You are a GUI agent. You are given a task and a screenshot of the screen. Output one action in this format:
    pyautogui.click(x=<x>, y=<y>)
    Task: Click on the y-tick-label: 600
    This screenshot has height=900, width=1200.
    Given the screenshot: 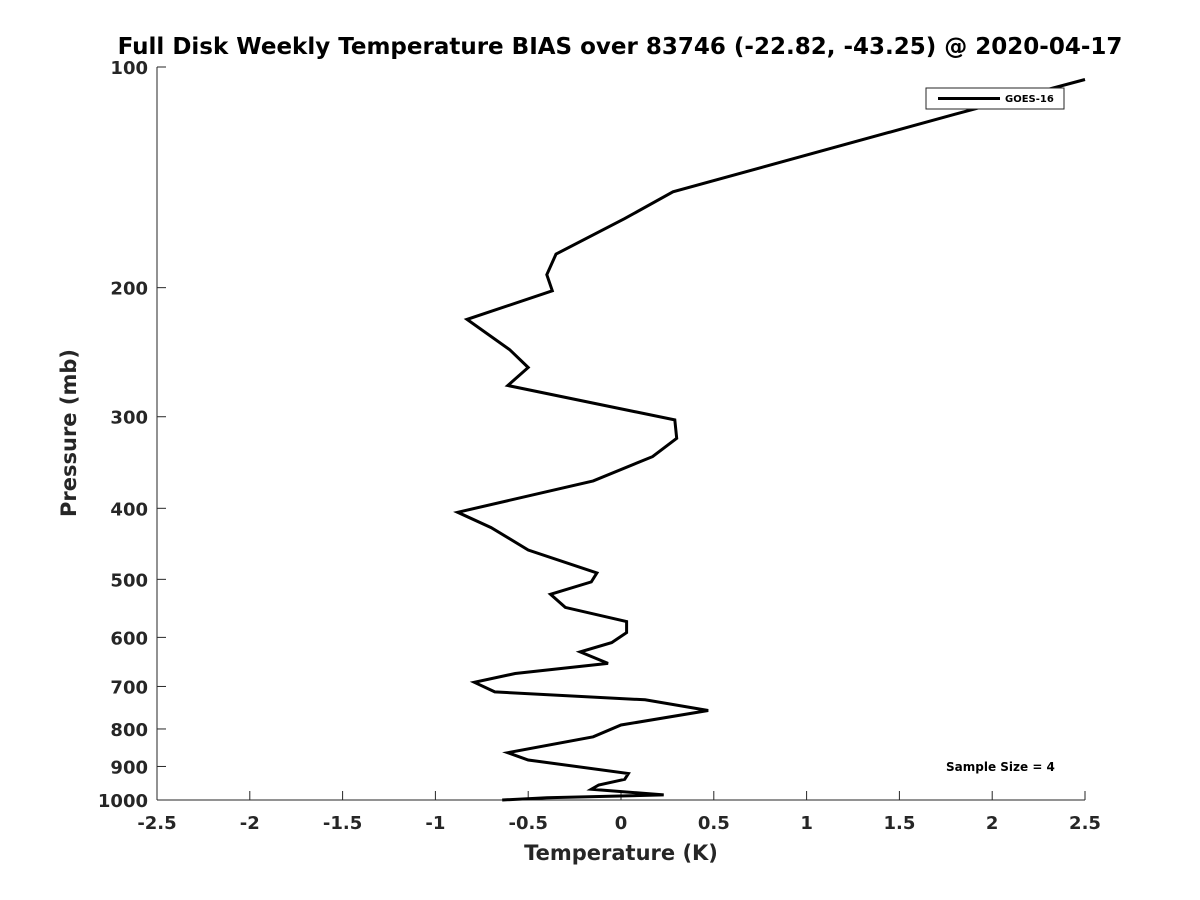 What is the action you would take?
    pyautogui.click(x=129, y=638)
    